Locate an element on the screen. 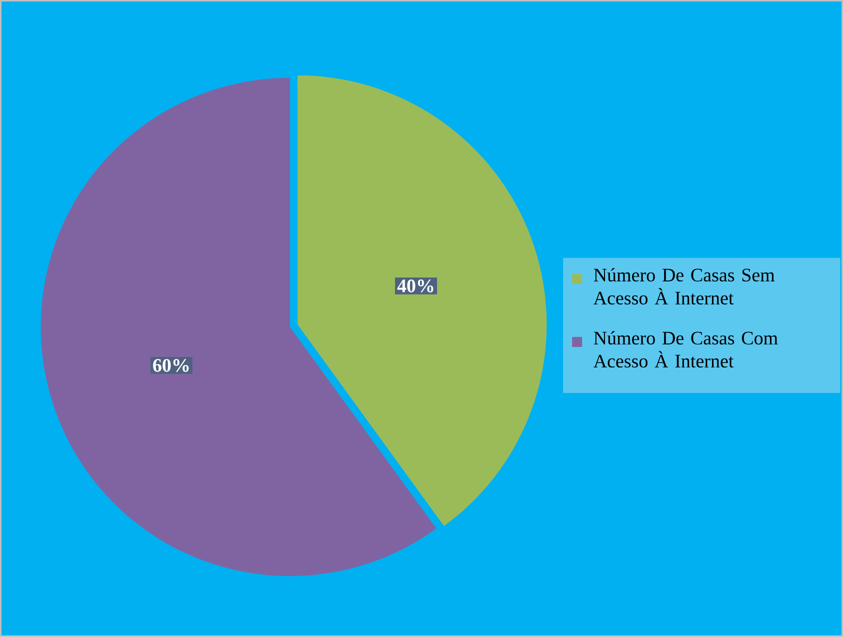 The width and height of the screenshot is (843, 637). legend-label: Número De Casas Sem Acesso À Internet is located at coordinates (684, 286).